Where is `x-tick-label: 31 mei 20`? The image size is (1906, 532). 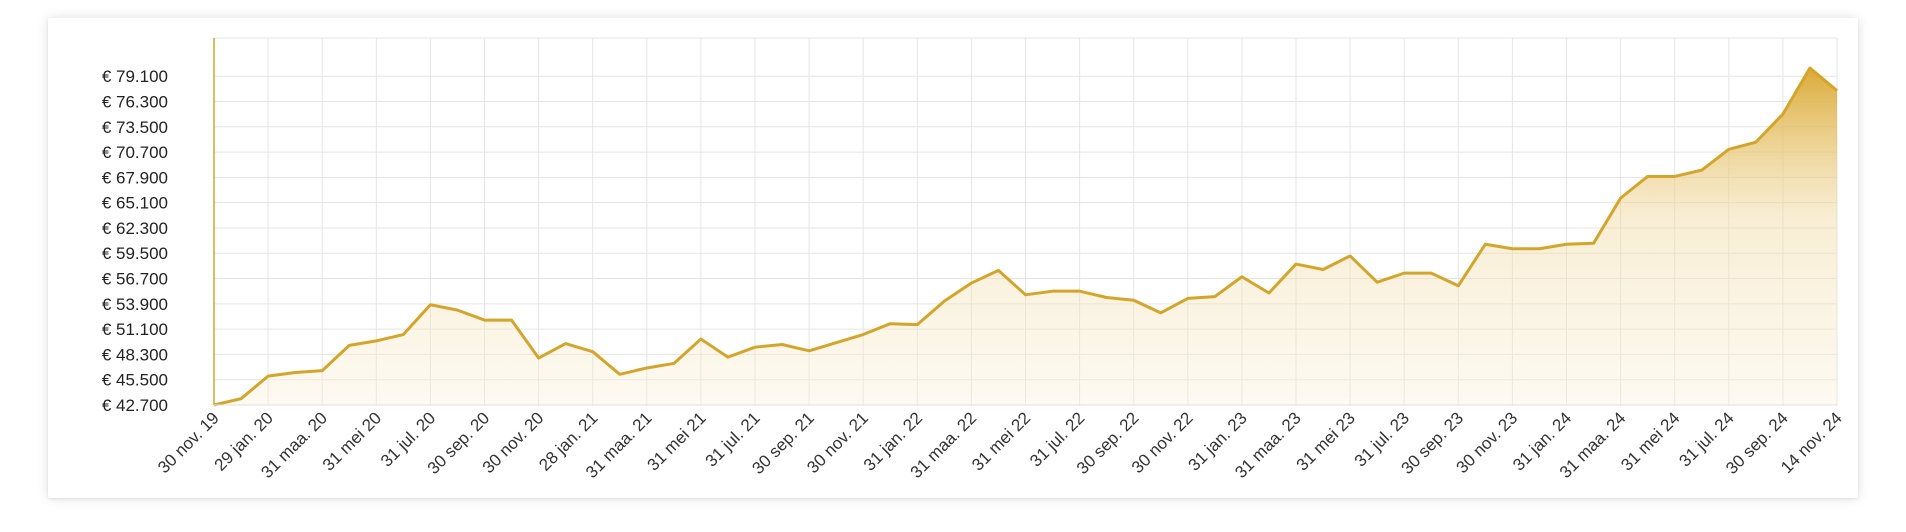
x-tick-label: 31 mei 20 is located at coordinates (352, 441).